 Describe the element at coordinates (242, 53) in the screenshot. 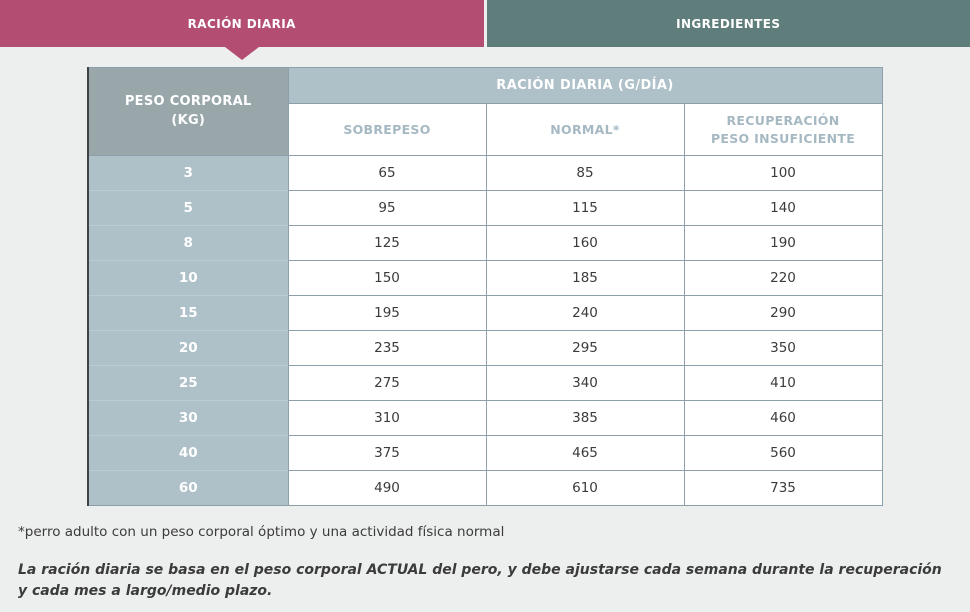

I see `active-tab-pointer-icon` at that location.